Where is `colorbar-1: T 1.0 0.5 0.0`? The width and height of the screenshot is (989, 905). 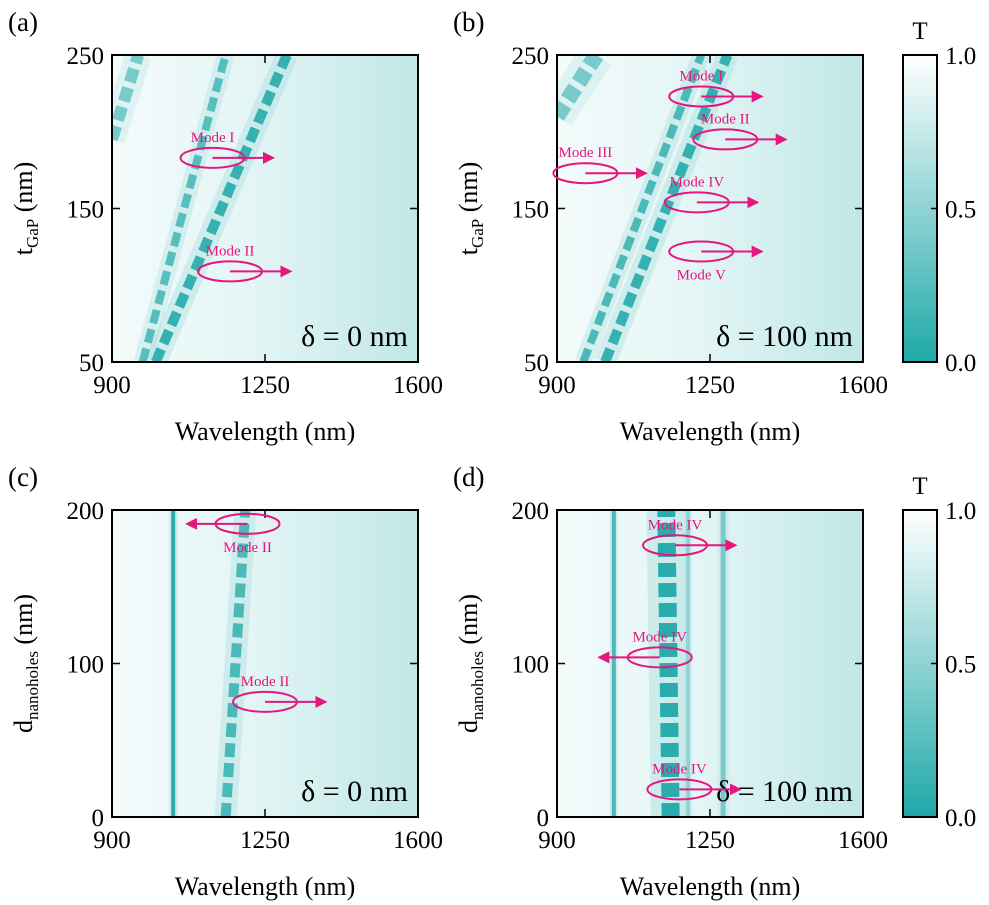
colorbar-1: T 1.0 0.5 0.0 is located at coordinates (939, 652).